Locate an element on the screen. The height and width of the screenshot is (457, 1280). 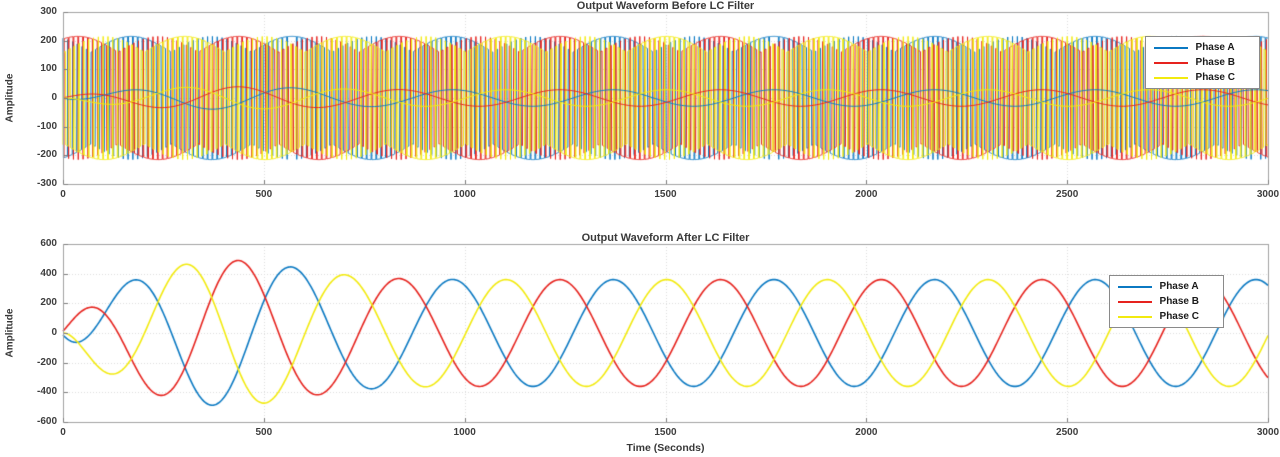
chart-title-before: Output Waveform Before LC Filter is located at coordinates (665, 6).